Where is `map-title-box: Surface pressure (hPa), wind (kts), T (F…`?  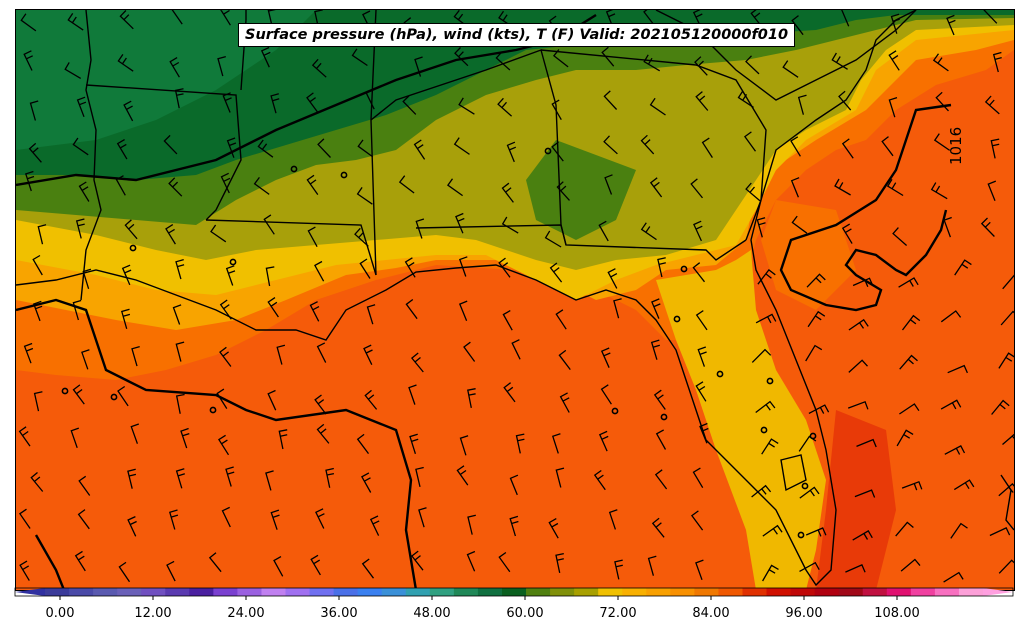 map-title-box: Surface pressure (hPa), wind (kts), T (F… is located at coordinates (517, 35).